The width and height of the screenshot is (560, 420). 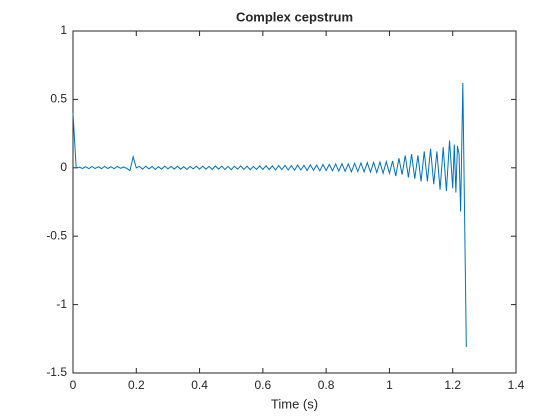 I want to click on x-tick-label: 0, so click(x=73, y=385).